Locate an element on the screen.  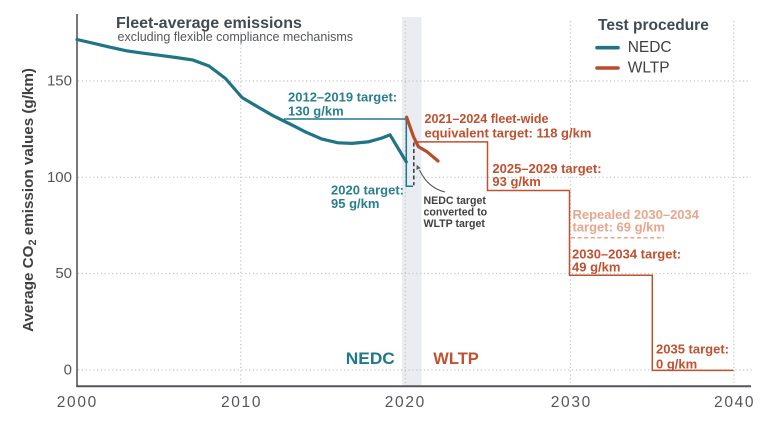
svg-text: 2000 is located at coordinates (77, 402).